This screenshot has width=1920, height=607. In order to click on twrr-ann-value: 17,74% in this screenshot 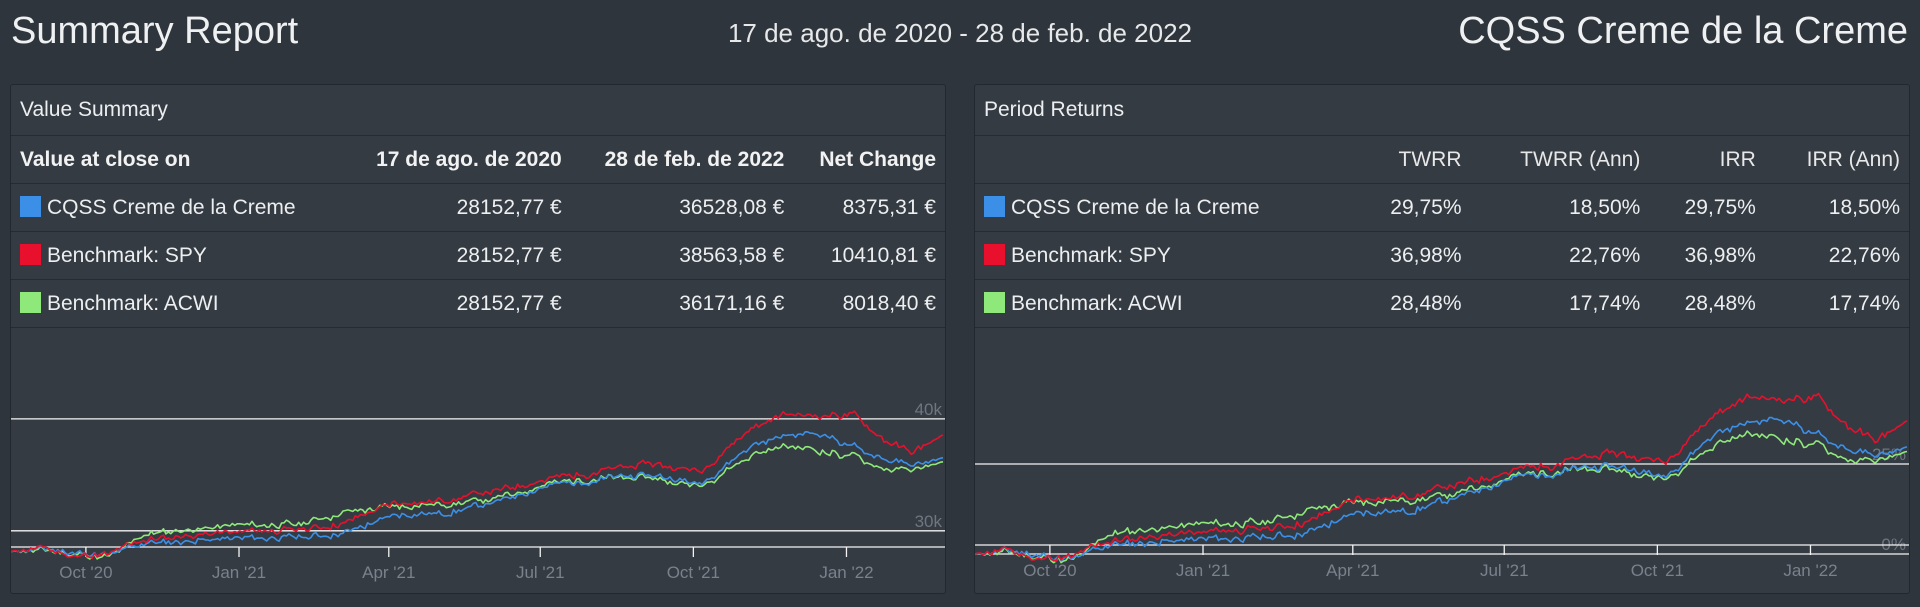, I will do `click(1560, 303)`.